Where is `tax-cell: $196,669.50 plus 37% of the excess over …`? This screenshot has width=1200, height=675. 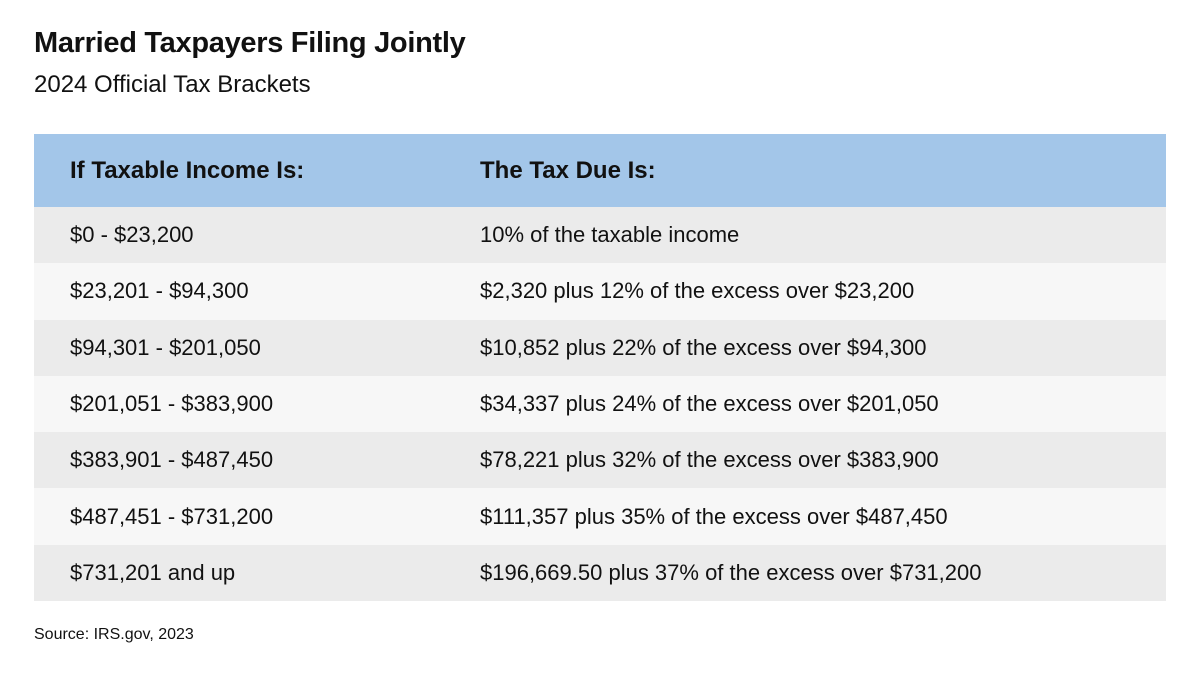 tax-cell: $196,669.50 plus 37% of the excess over … is located at coordinates (731, 572).